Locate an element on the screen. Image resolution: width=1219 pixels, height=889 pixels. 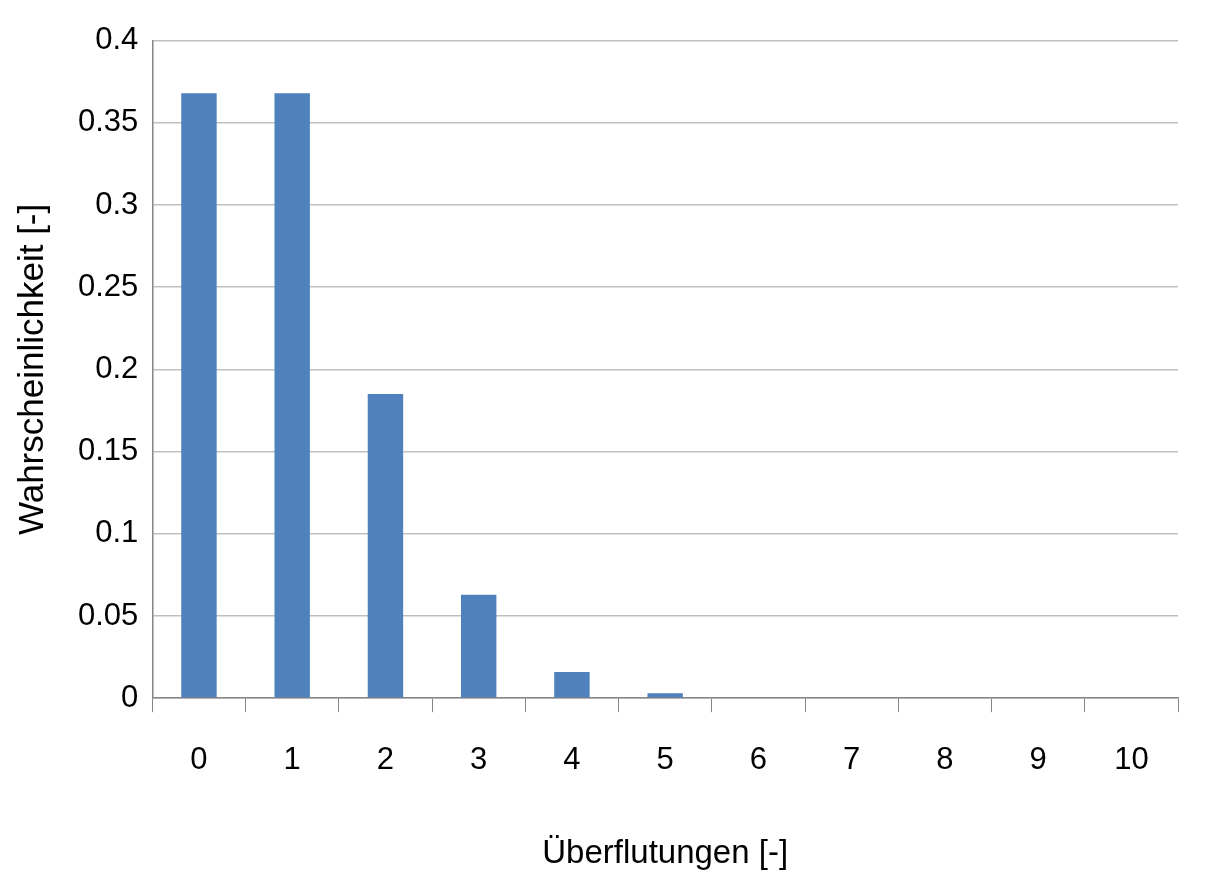
x-tick-label: 9 is located at coordinates (1038, 759).